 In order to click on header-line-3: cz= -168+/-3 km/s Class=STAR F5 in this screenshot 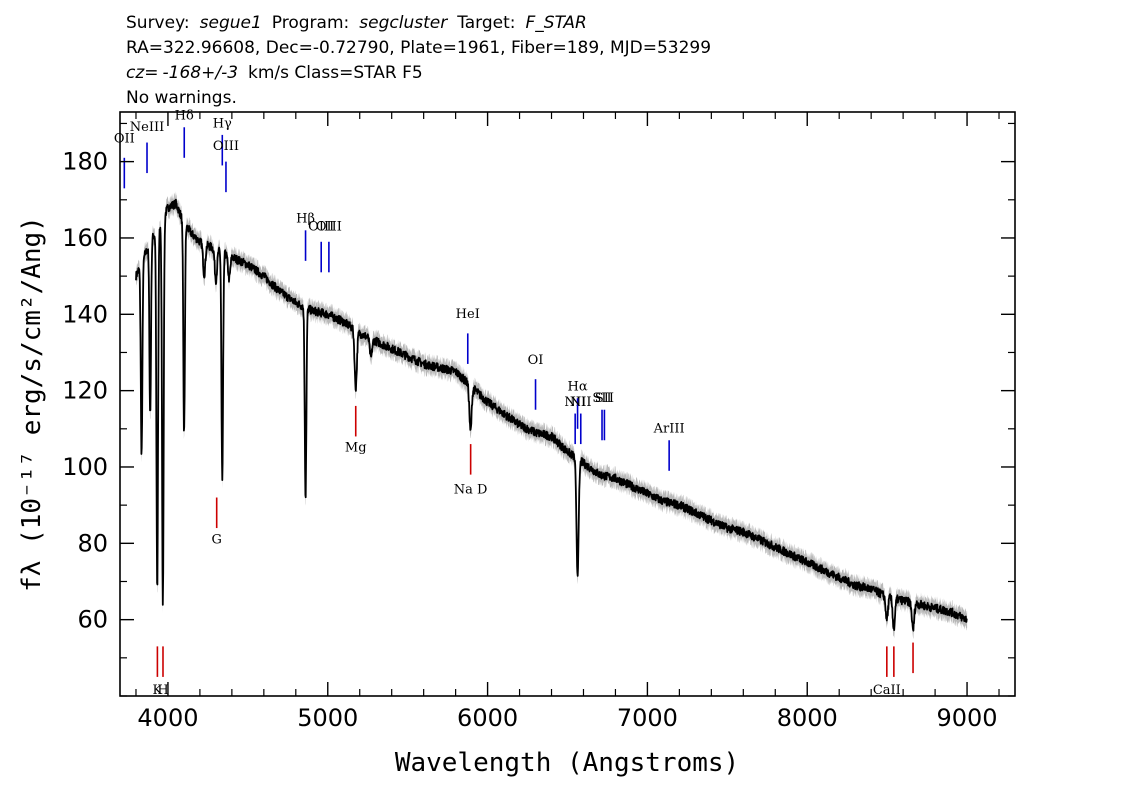, I will do `click(274, 73)`.